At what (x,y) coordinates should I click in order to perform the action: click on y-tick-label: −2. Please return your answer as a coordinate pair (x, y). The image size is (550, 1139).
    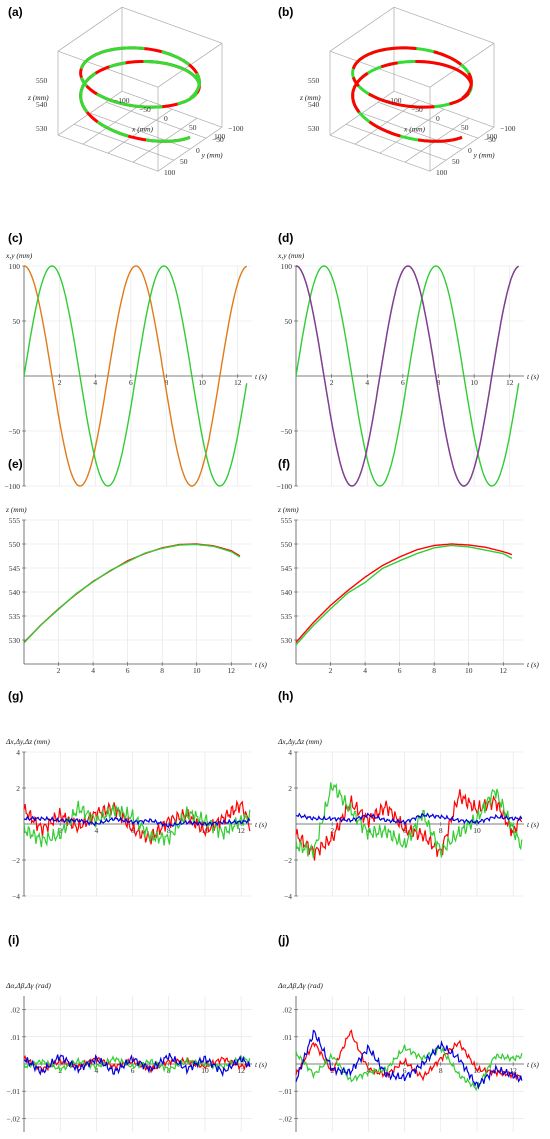
    Looking at the image, I should click on (16, 860).